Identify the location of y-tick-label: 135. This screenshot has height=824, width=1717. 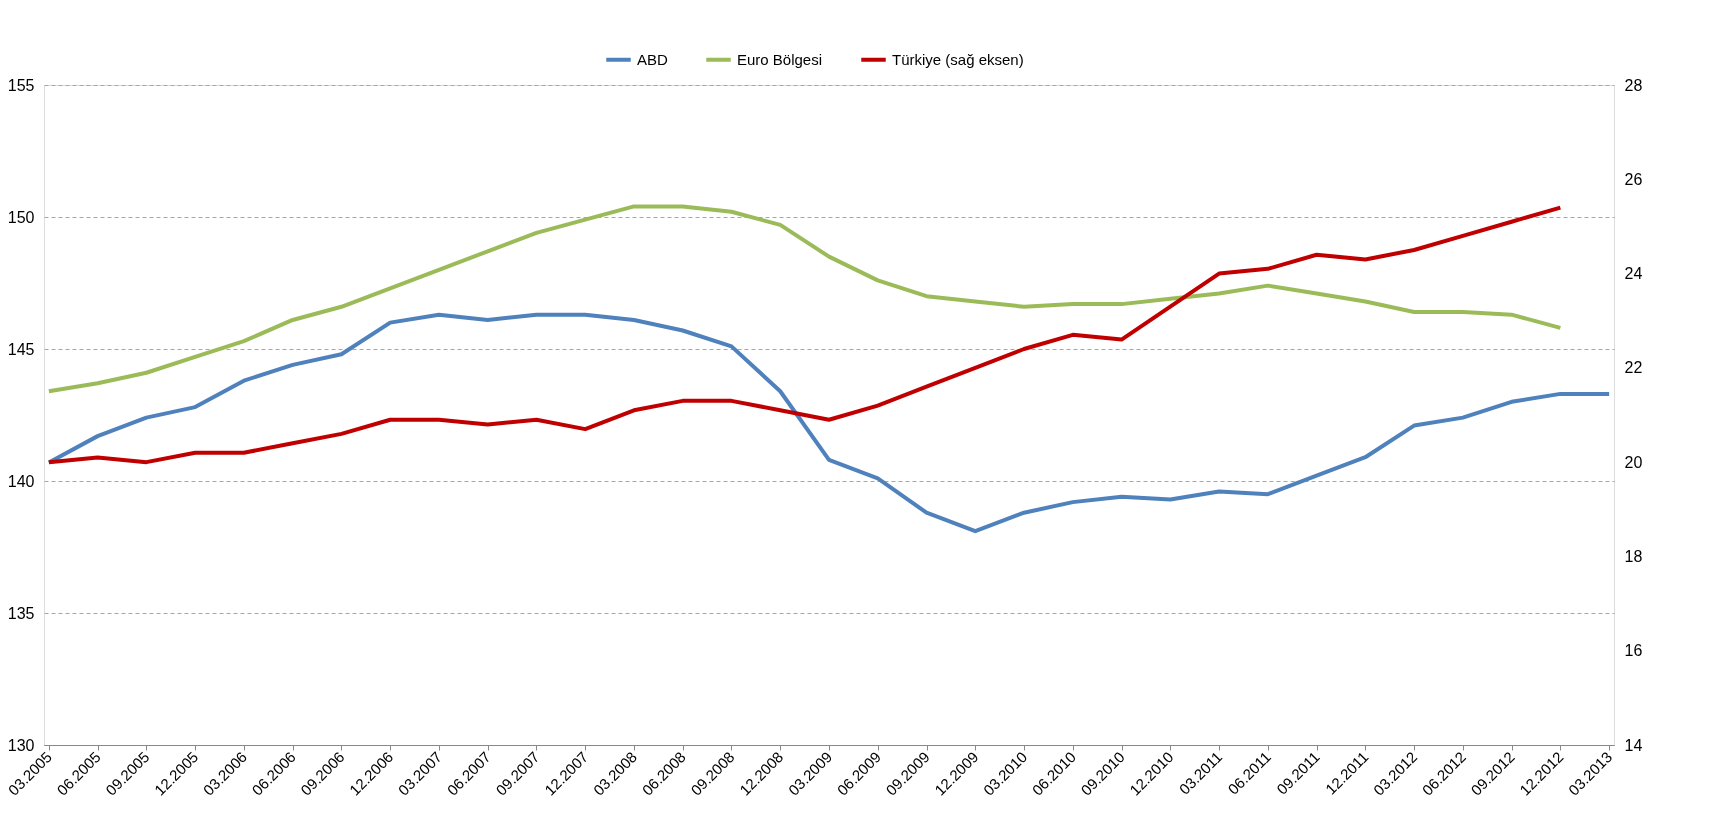
(21, 613).